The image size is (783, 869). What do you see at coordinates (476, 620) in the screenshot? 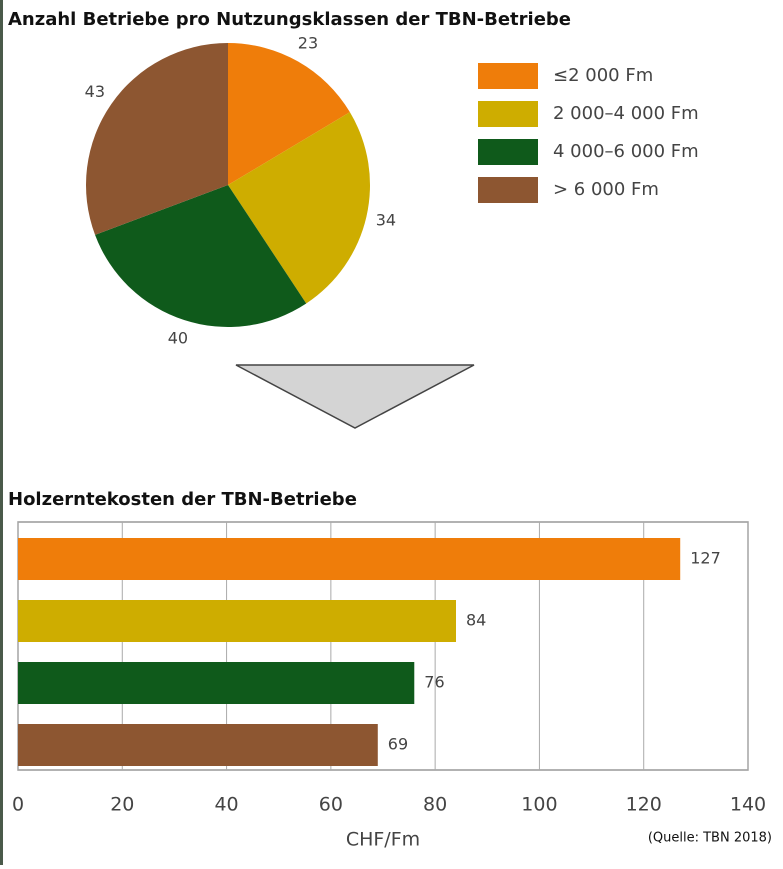
I see `data-label: 84` at bounding box center [476, 620].